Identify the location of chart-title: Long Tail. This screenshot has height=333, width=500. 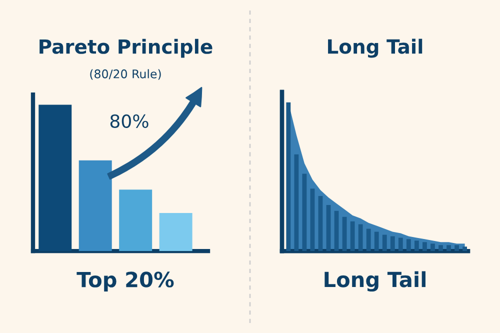
(375, 48).